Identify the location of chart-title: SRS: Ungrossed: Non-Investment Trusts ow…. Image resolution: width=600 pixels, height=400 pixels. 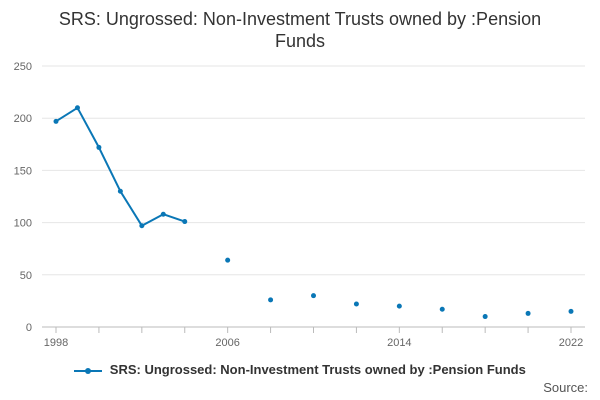
(300, 30).